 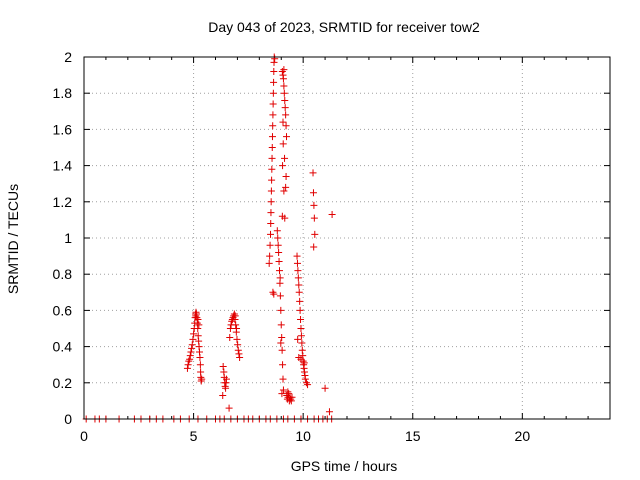 I want to click on y-tick-label: 0.2, so click(x=63, y=383).